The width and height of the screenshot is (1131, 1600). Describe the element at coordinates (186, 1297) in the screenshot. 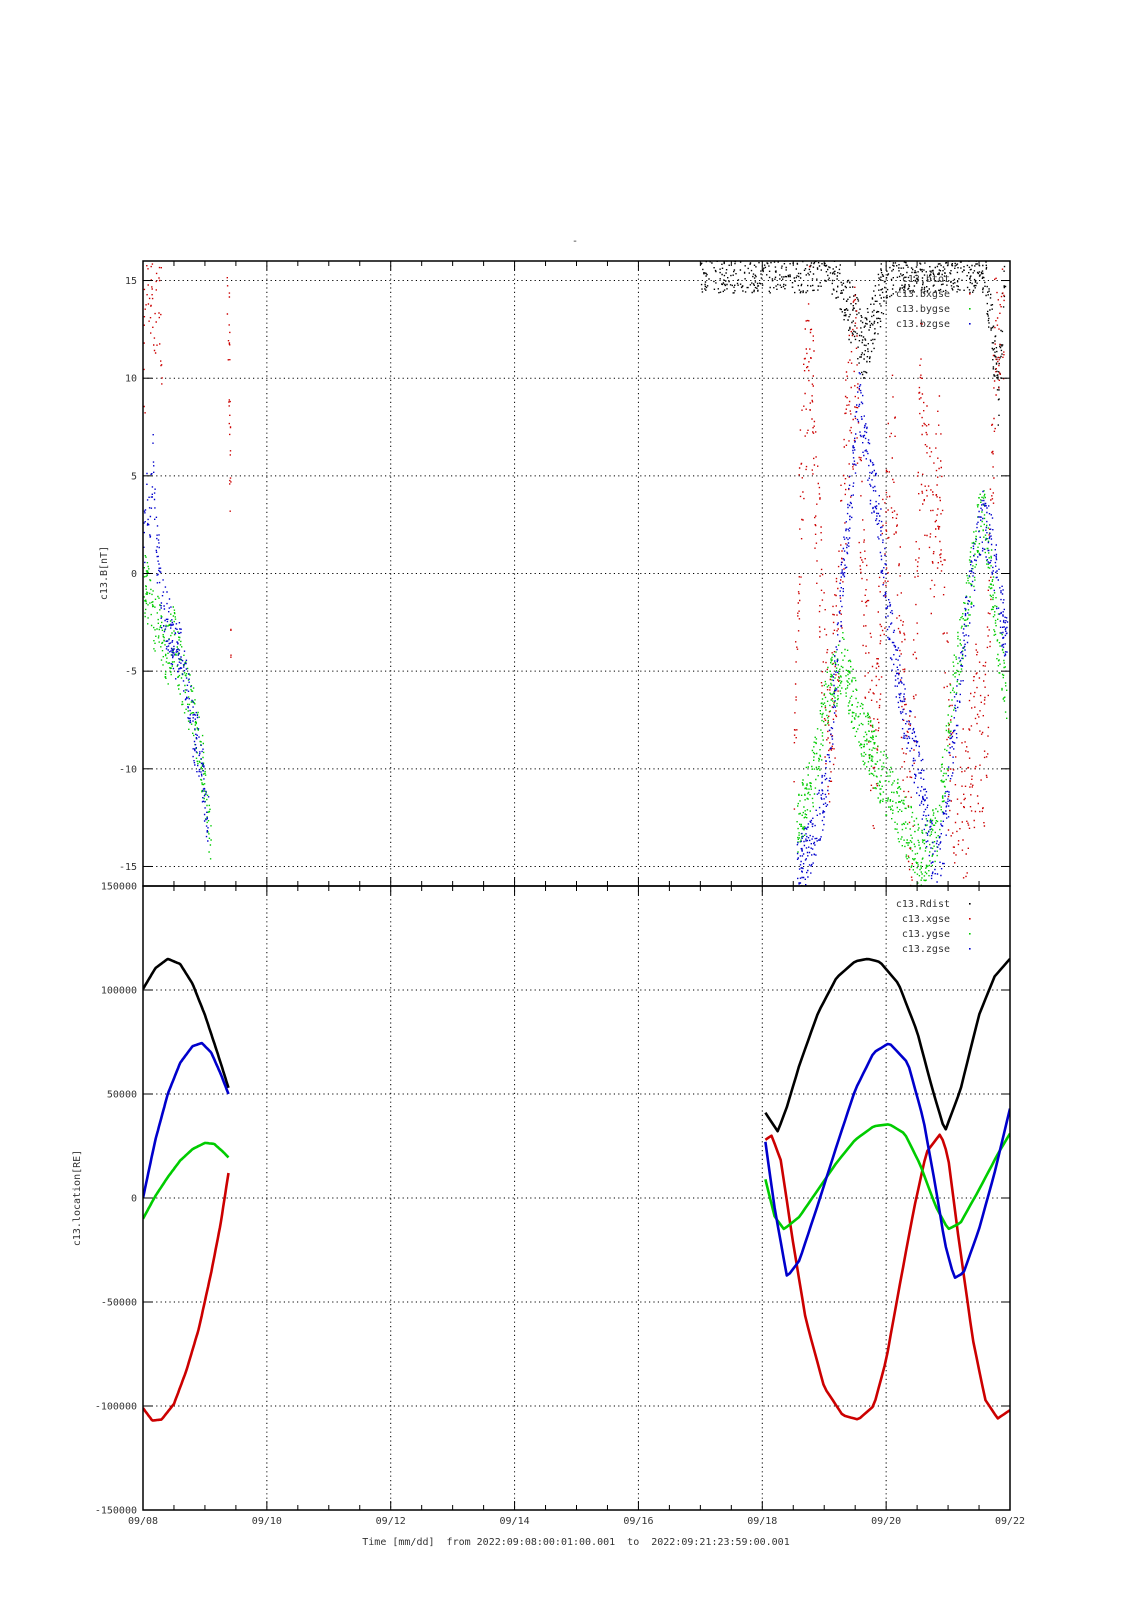

I see `bottom-line-c13.xgse-0` at that location.